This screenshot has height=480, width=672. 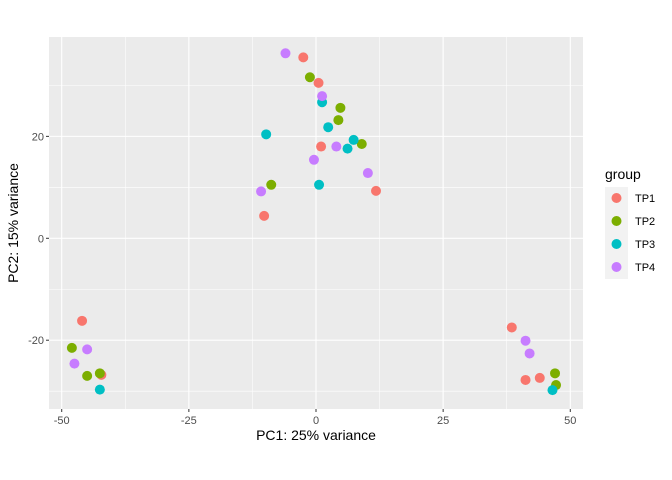 What do you see at coordinates (645, 222) in the screenshot?
I see `legend-label-tp2: TP2` at bounding box center [645, 222].